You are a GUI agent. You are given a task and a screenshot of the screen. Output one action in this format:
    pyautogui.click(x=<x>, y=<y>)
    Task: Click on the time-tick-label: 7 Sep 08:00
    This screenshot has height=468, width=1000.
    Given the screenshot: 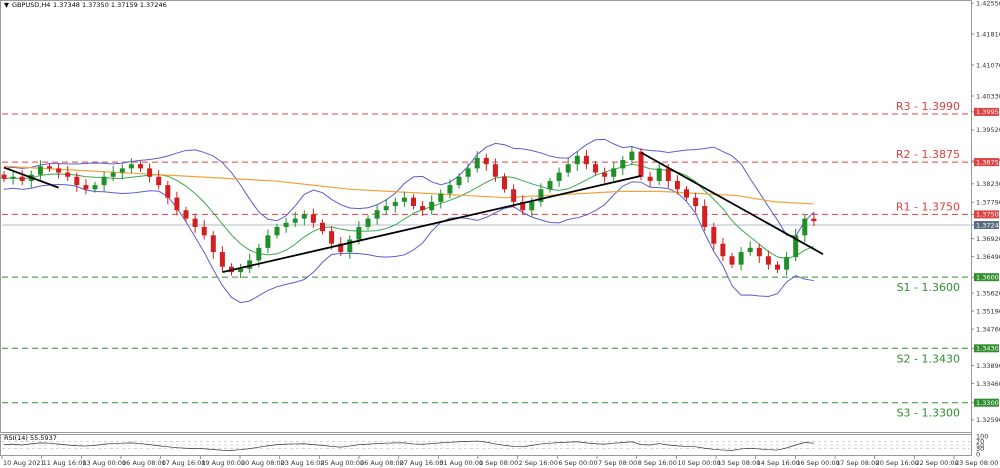 What is the action you would take?
    pyautogui.click(x=617, y=463)
    